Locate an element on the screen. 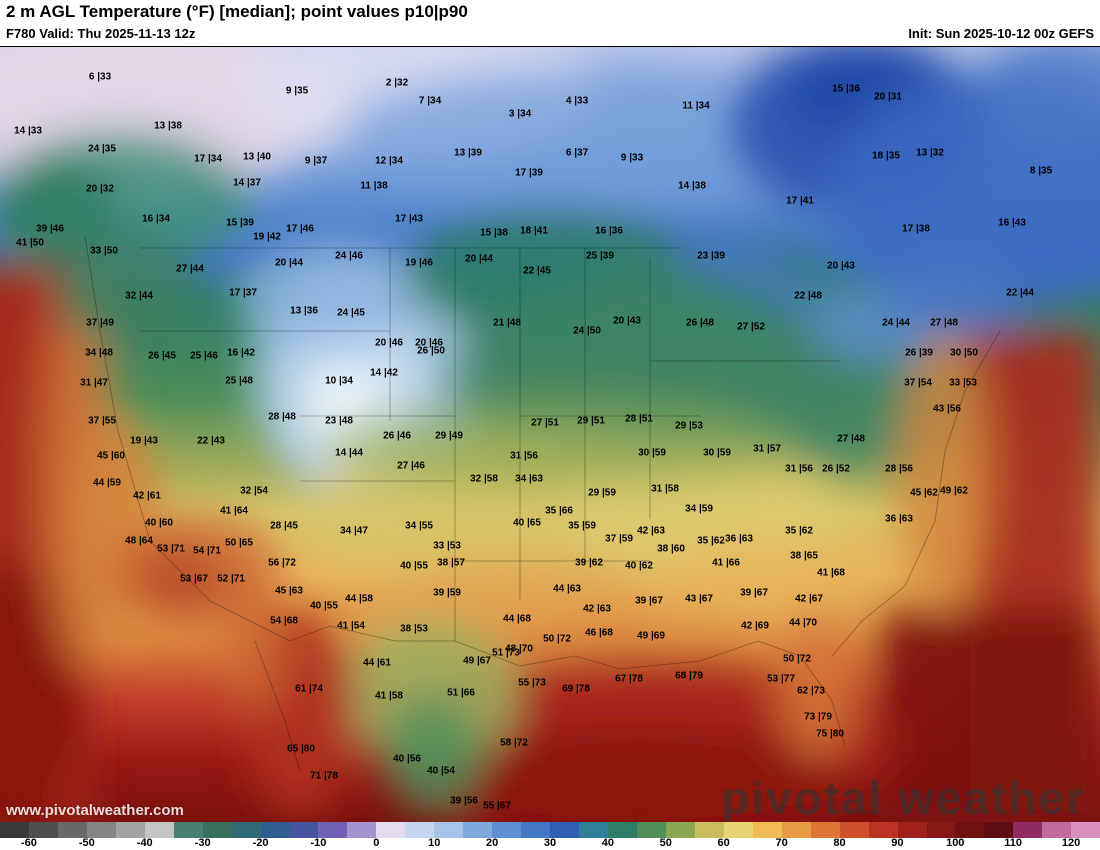  point-value: 34 |48 is located at coordinates (99, 353).